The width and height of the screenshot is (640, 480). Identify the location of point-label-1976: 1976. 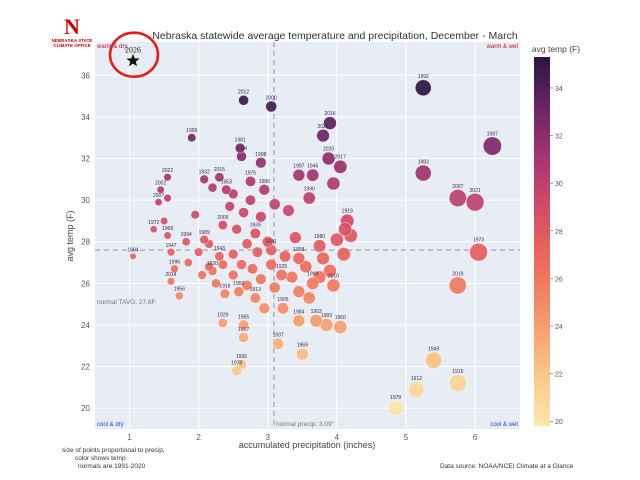
(250, 174).